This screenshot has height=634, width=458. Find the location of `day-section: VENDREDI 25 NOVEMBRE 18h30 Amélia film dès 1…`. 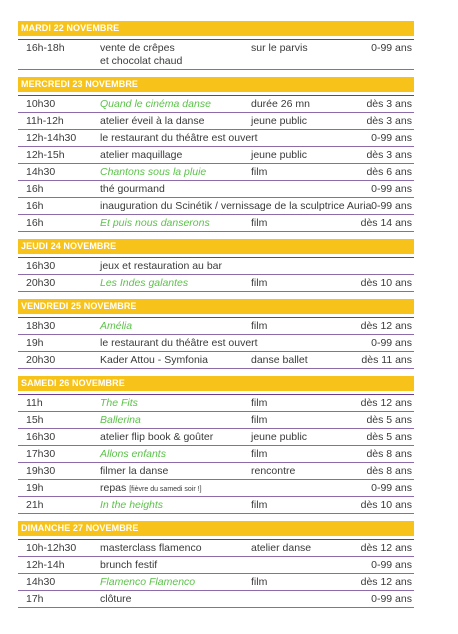

day-section: VENDREDI 25 NOVEMBRE 18h30 Amélia film dès 1… is located at coordinates (216, 334).